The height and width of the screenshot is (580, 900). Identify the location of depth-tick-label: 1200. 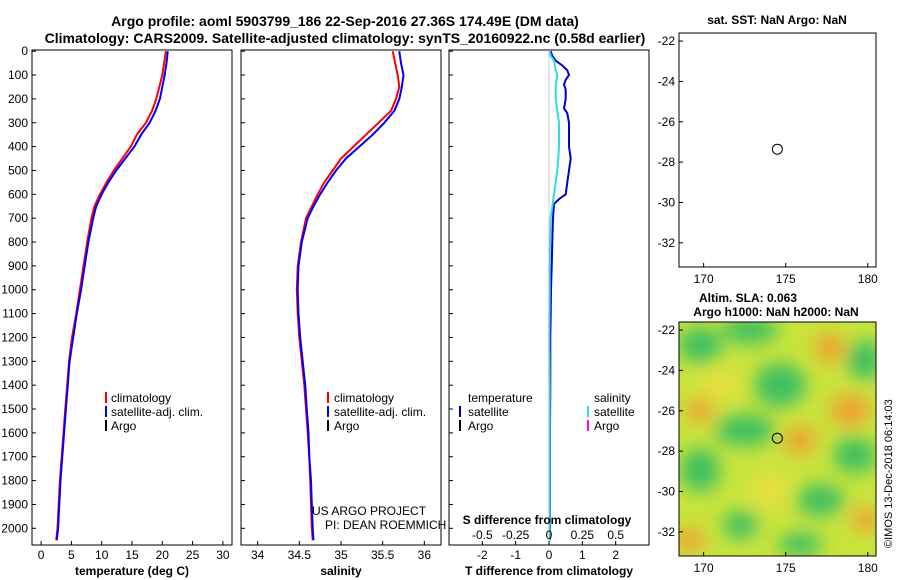
(14, 337).